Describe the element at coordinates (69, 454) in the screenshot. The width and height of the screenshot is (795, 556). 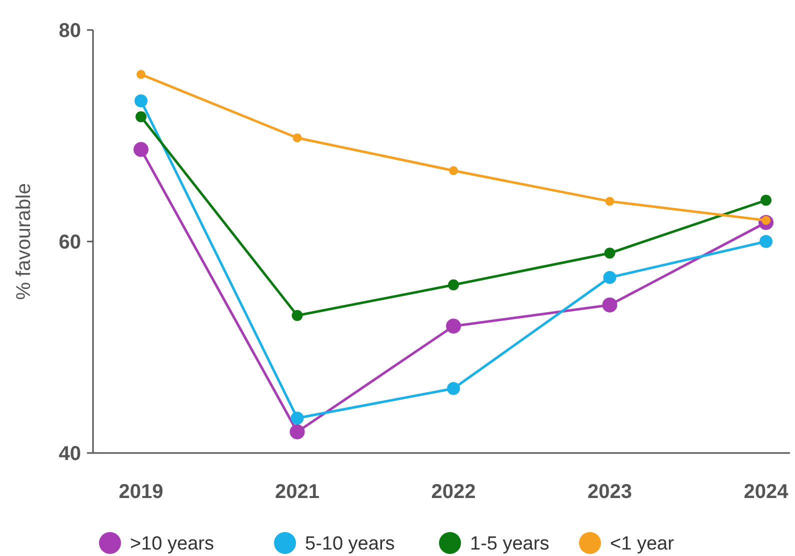
I see `y-tick-label: 40` at that location.